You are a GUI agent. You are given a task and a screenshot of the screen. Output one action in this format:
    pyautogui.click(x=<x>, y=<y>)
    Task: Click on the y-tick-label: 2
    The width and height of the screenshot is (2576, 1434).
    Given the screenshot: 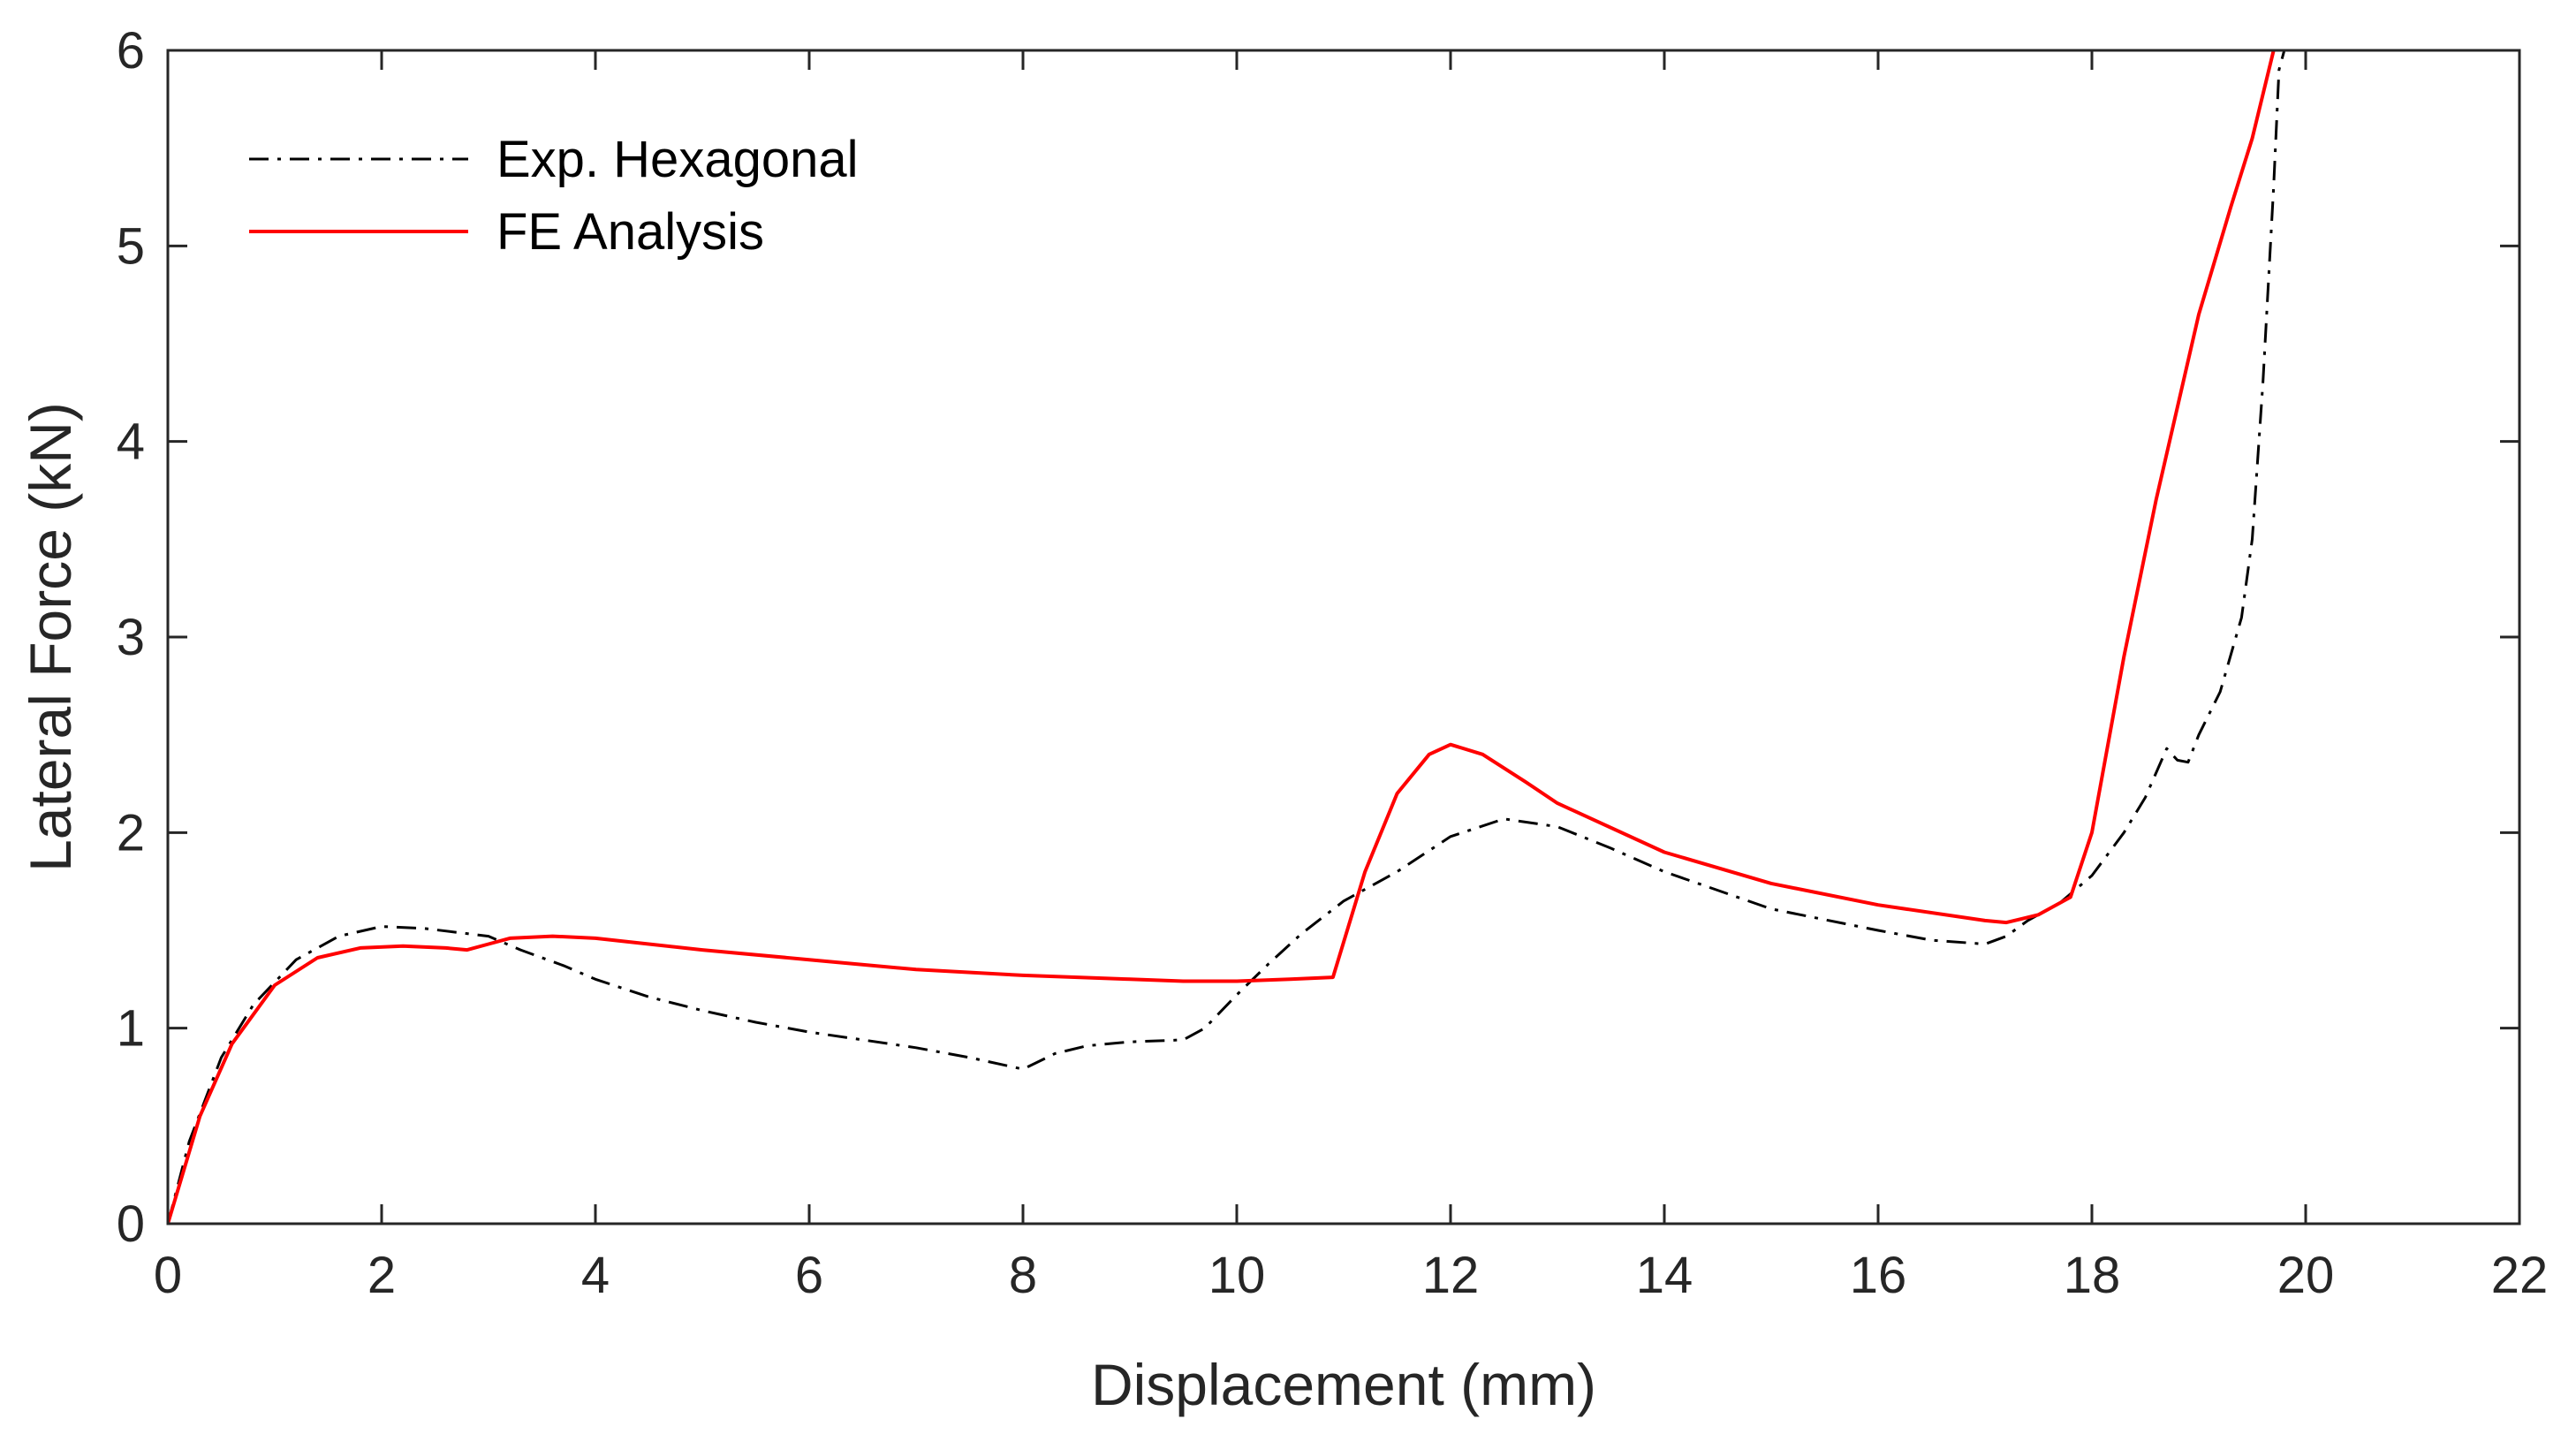 What is the action you would take?
    pyautogui.click(x=131, y=832)
    